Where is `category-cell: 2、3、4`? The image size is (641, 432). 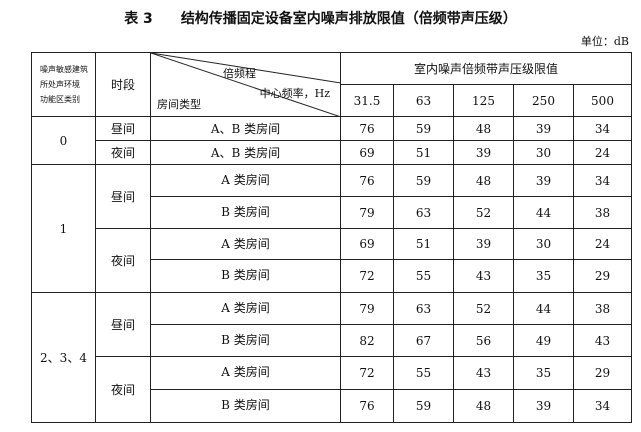 category-cell: 2、3、4 is located at coordinates (63, 357).